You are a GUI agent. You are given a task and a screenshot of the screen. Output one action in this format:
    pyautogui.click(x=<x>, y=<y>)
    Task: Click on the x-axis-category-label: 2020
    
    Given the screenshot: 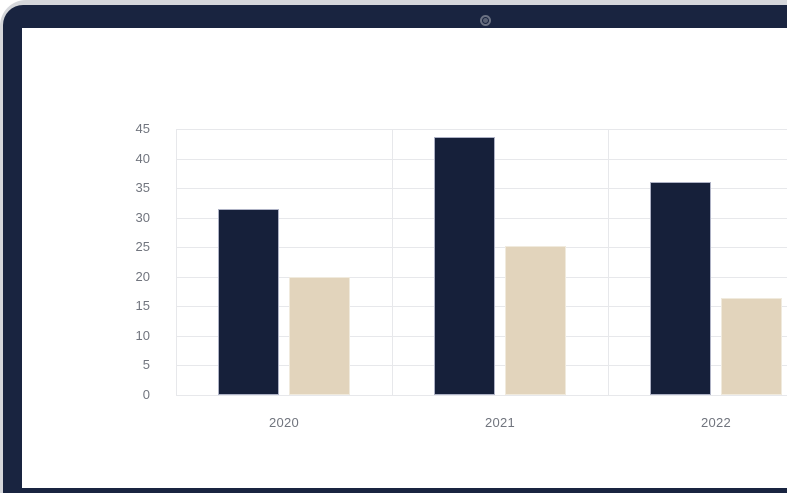 What is the action you would take?
    pyautogui.click(x=284, y=422)
    